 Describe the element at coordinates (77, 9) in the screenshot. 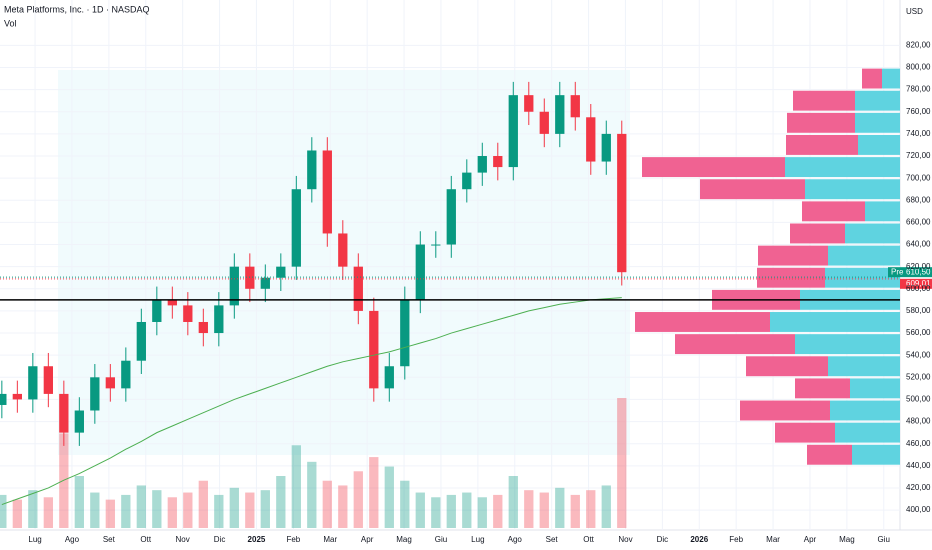

I see `chart-title: Meta Platforms, Inc. · 1D · NASDAQ` at that location.